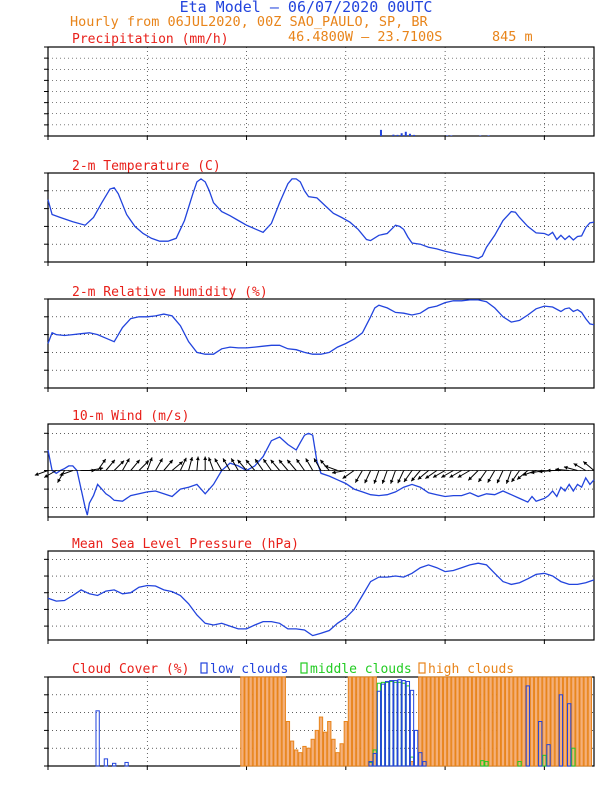 The width and height of the screenshot is (612, 796). What do you see at coordinates (512, 37) in the screenshot?
I see `station-elevation: 845 m` at bounding box center [512, 37].